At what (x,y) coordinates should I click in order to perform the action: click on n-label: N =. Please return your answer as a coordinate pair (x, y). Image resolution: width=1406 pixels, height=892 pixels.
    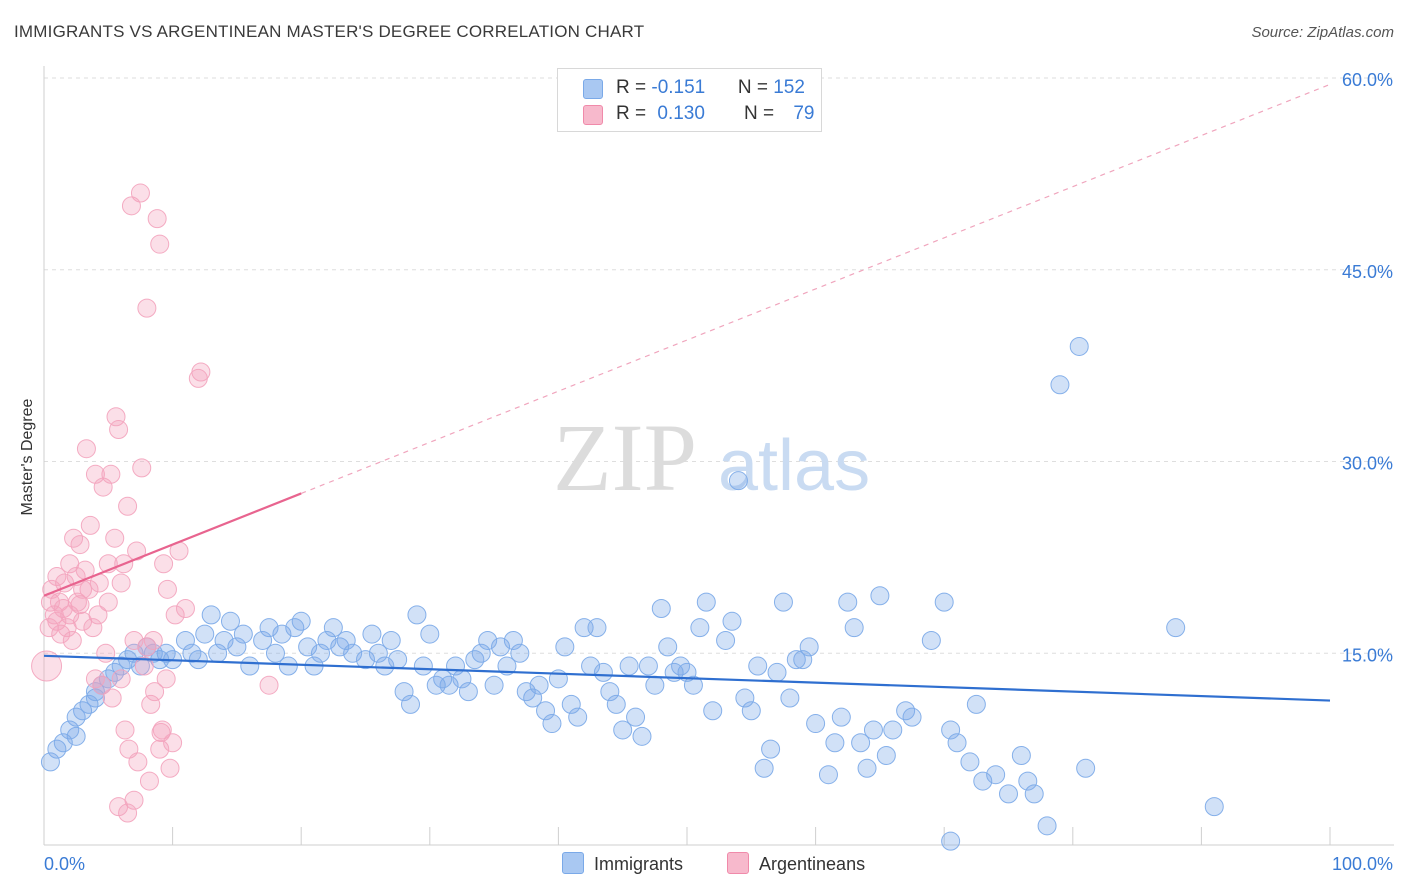
    Looking at the image, I should click on (761, 113).